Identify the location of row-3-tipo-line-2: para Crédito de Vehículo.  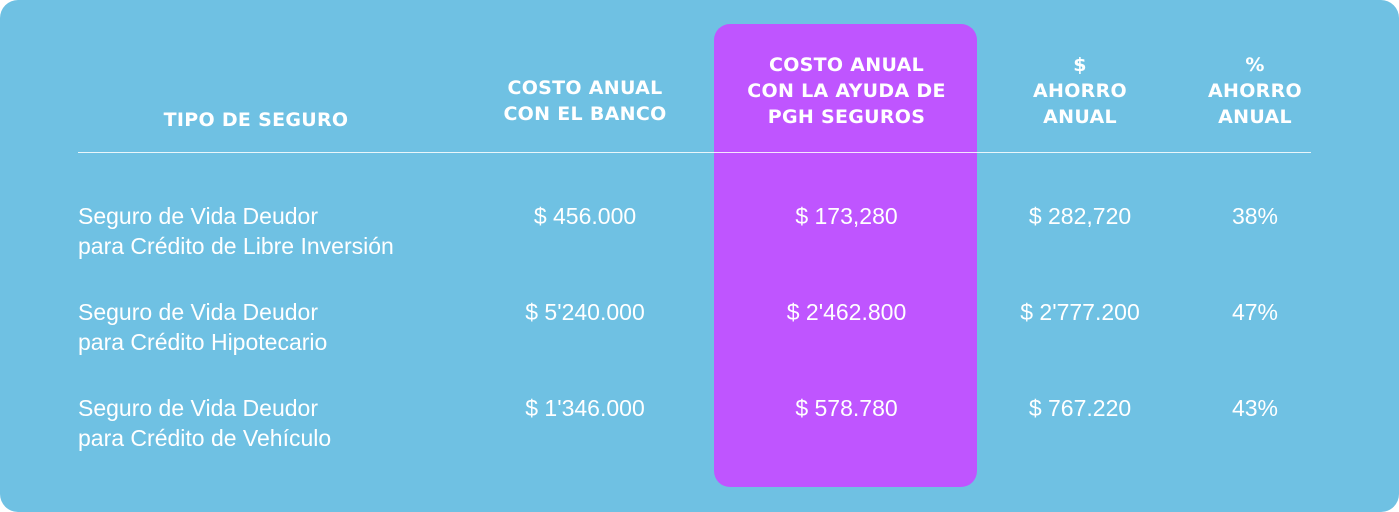
(205, 438).